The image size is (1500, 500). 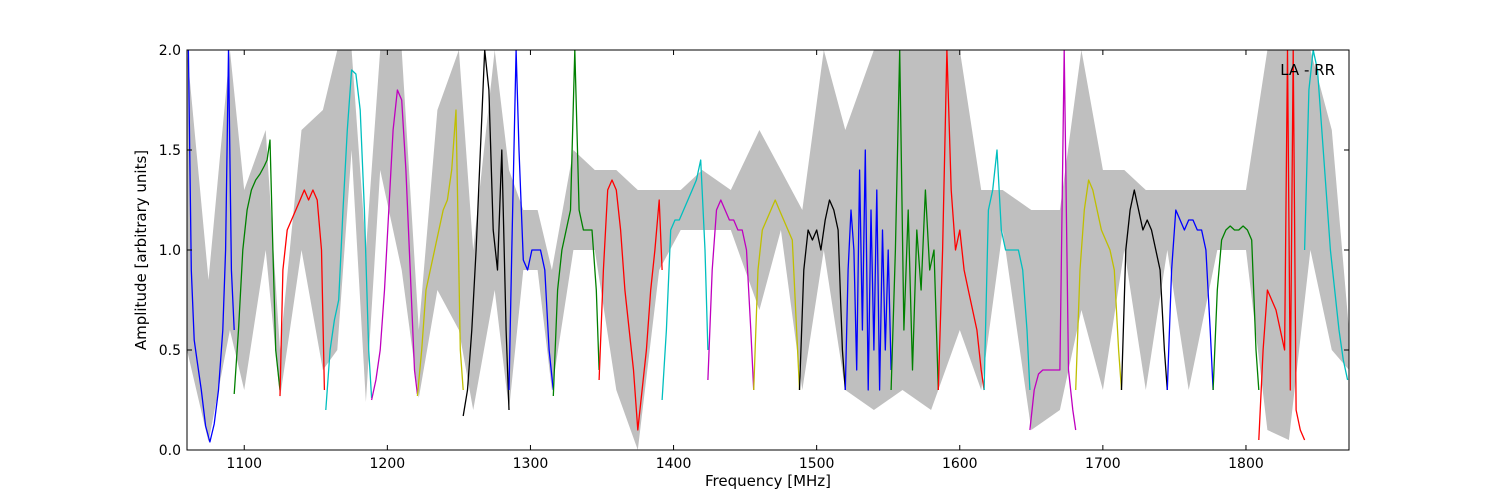 I want to click on y-tick-label: 0.0, so click(x=170, y=451).